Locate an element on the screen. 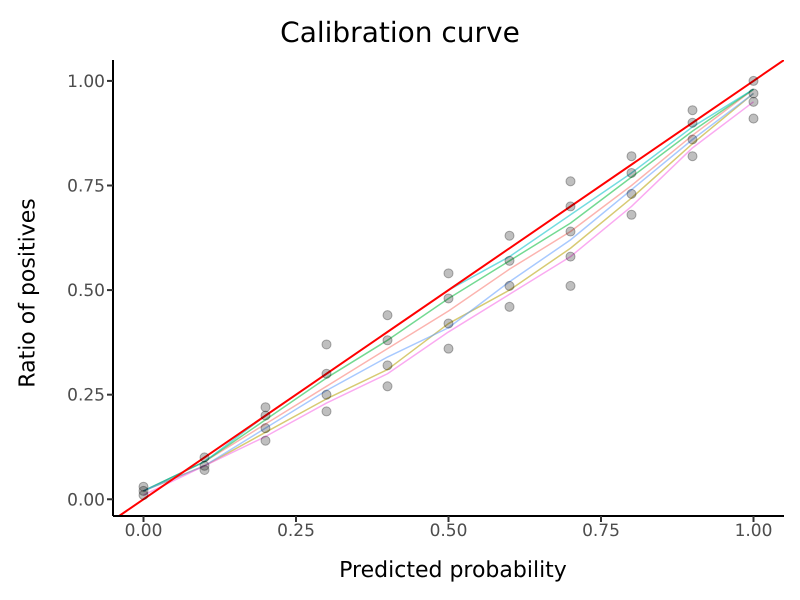 This screenshot has height=600, width=800. y-tick-label: 0.50 is located at coordinates (86, 291).